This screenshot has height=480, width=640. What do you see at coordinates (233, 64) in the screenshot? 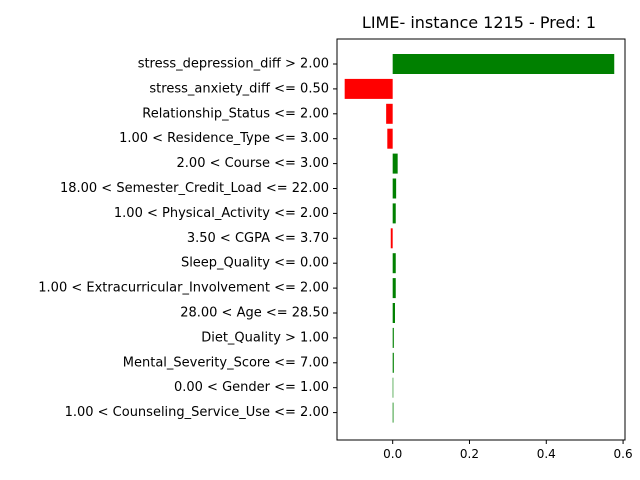
I see `y-tick-label: stress_depression_diff > 2.00` at bounding box center [233, 64].